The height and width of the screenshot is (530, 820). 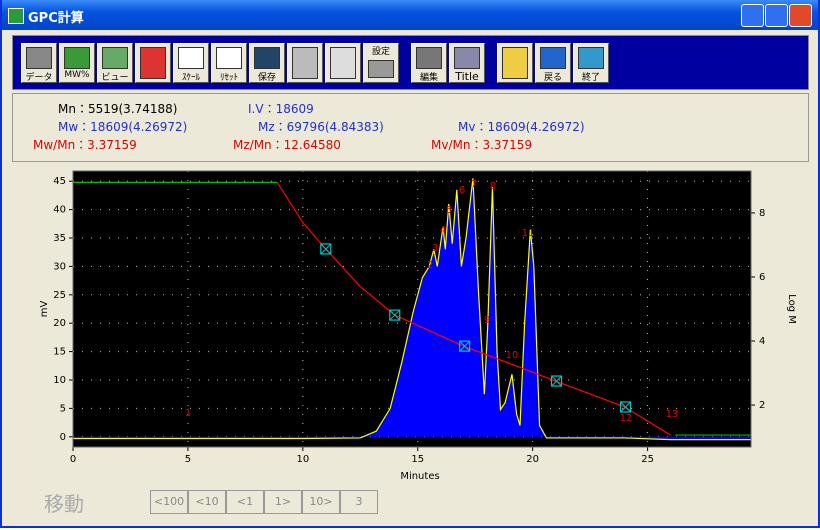 I want to click on y-tick-label: 35, so click(x=59, y=238).